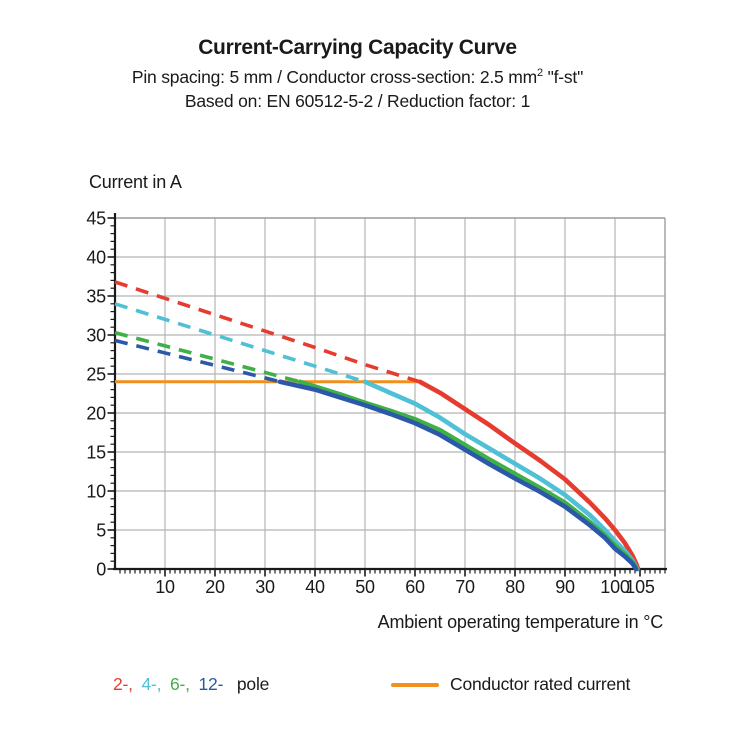 The width and height of the screenshot is (750, 750). I want to click on y-tick-label: 35, so click(96, 297).